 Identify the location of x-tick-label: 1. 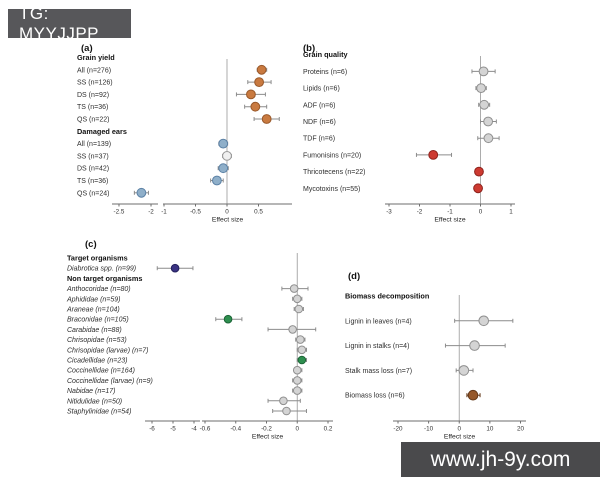
(511, 212).